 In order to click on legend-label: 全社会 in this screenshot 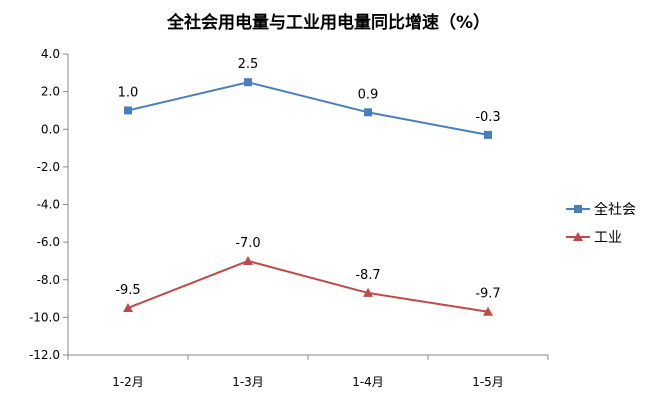, I will do `click(615, 209)`.